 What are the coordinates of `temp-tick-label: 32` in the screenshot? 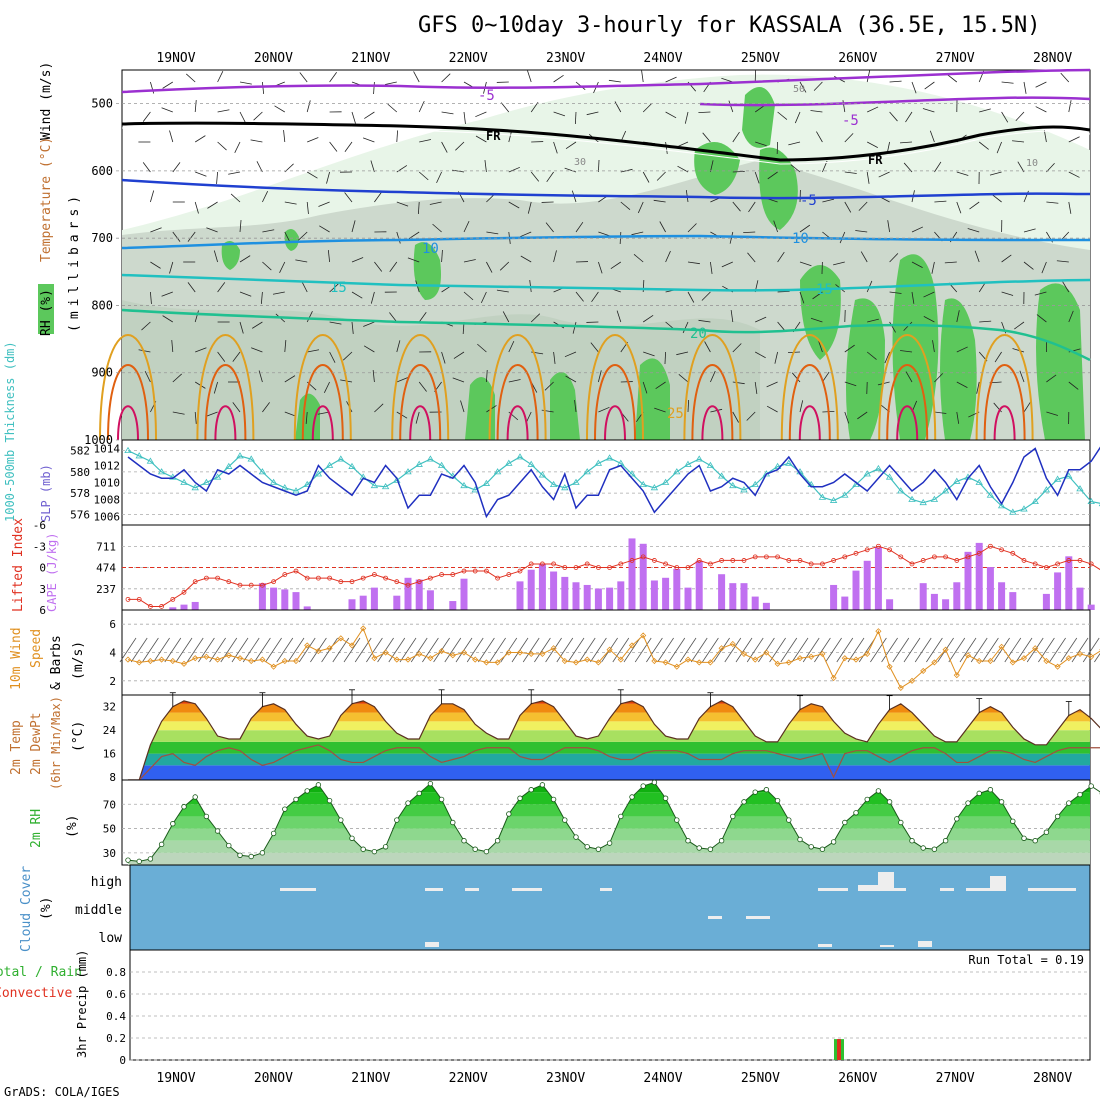 It's located at (109, 707).